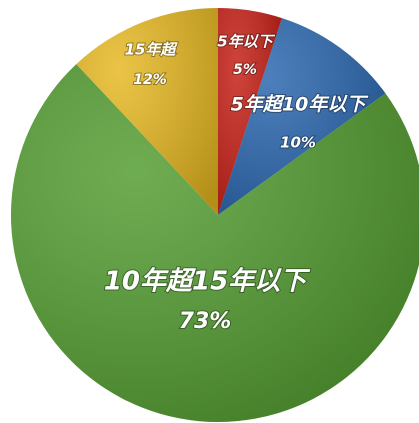 This screenshot has width=419, height=423. What do you see at coordinates (298, 143) in the screenshot?
I see `value-label: 10%` at bounding box center [298, 143].